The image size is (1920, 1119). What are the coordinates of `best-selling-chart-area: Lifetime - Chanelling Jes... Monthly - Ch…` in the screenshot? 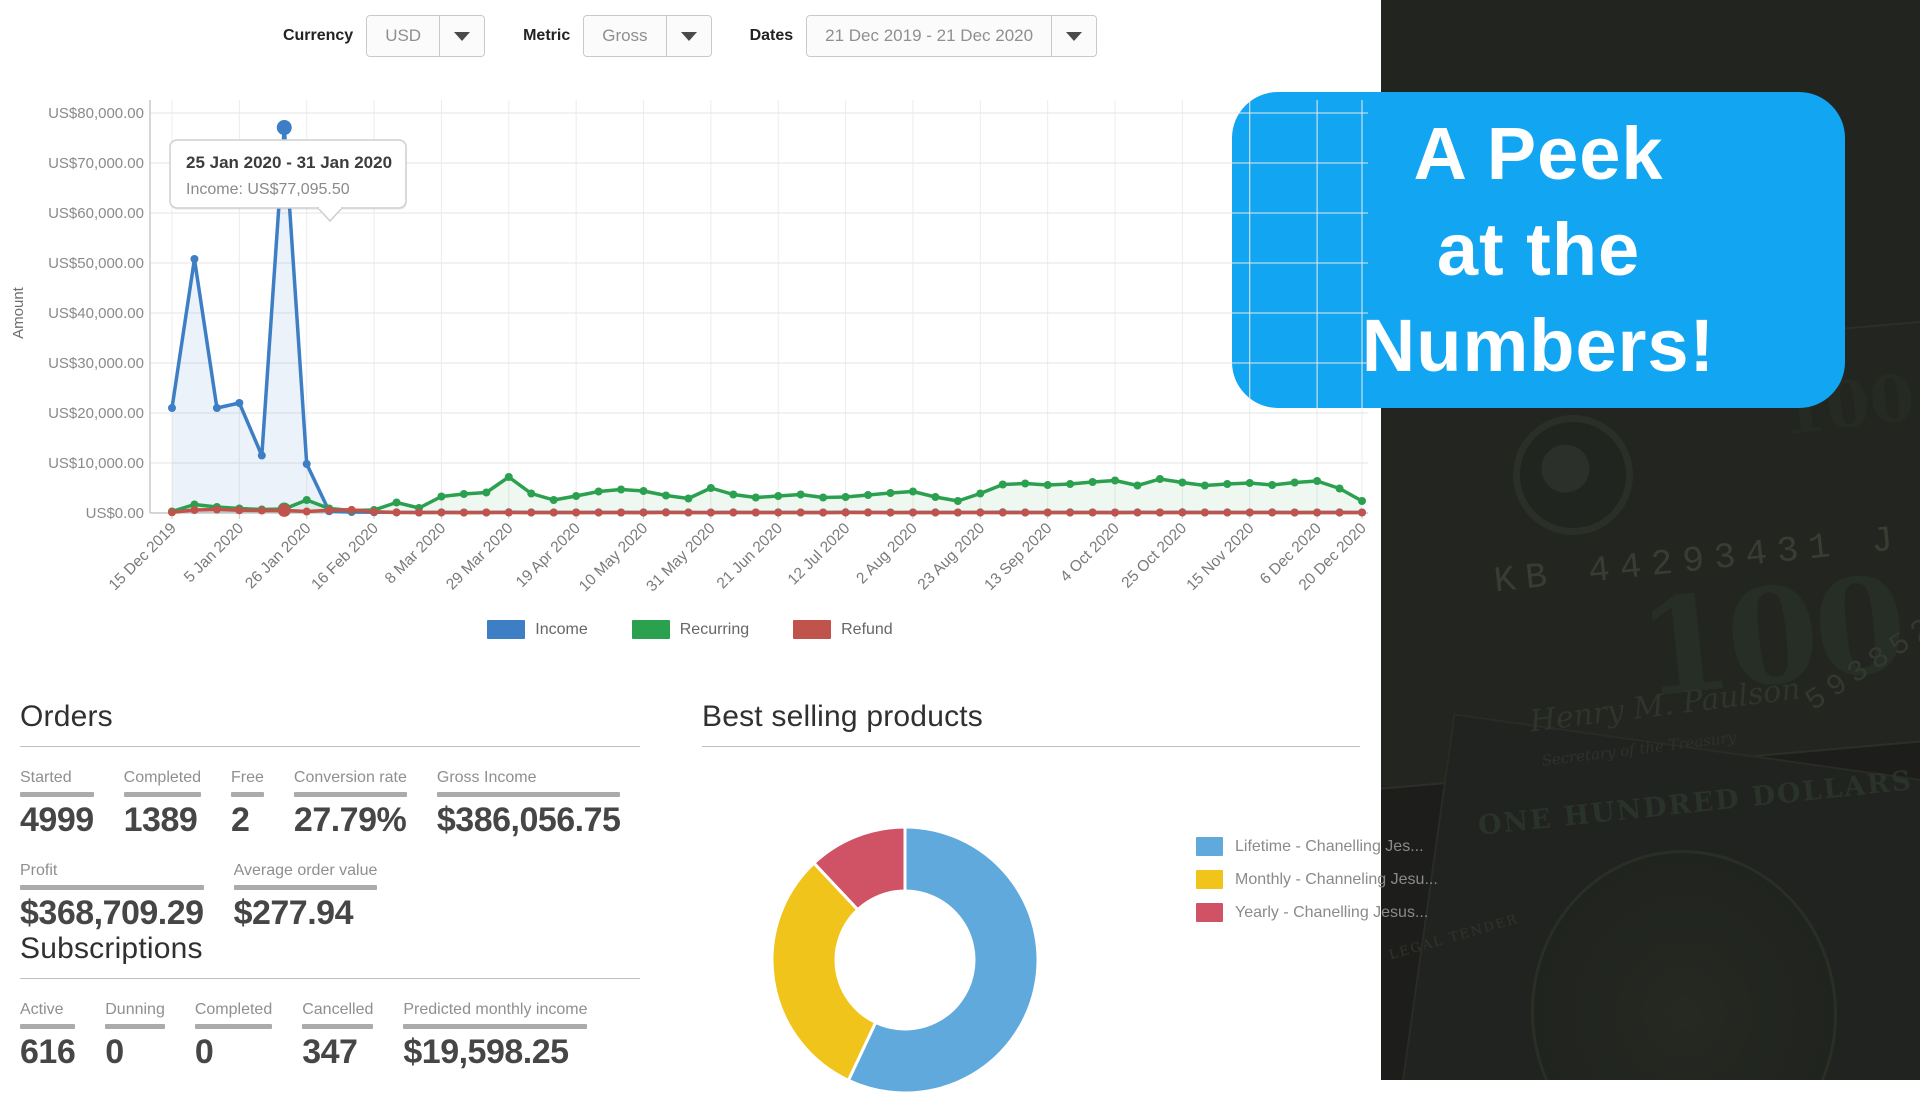 It's located at (1070, 933).